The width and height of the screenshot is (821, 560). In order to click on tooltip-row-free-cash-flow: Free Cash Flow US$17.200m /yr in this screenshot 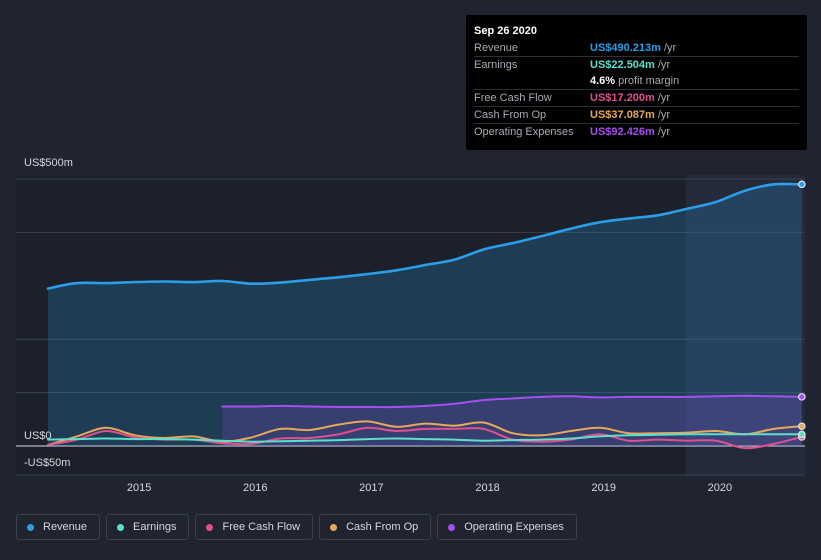, I will do `click(636, 97)`.